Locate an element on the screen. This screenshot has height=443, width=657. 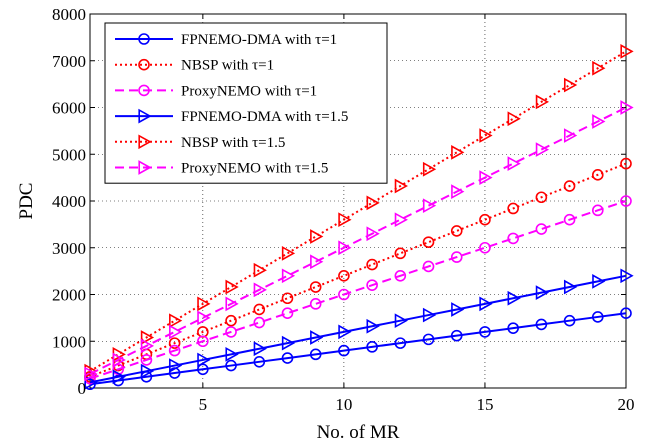
legend-label: NBSP with τ=1 is located at coordinates (227, 66).